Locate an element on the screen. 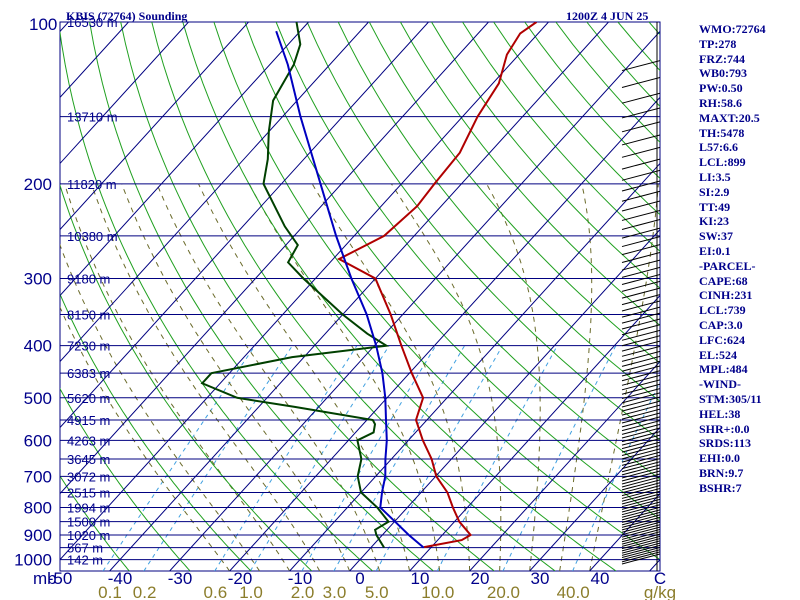  index-row: TH:5478 is located at coordinates (722, 132).